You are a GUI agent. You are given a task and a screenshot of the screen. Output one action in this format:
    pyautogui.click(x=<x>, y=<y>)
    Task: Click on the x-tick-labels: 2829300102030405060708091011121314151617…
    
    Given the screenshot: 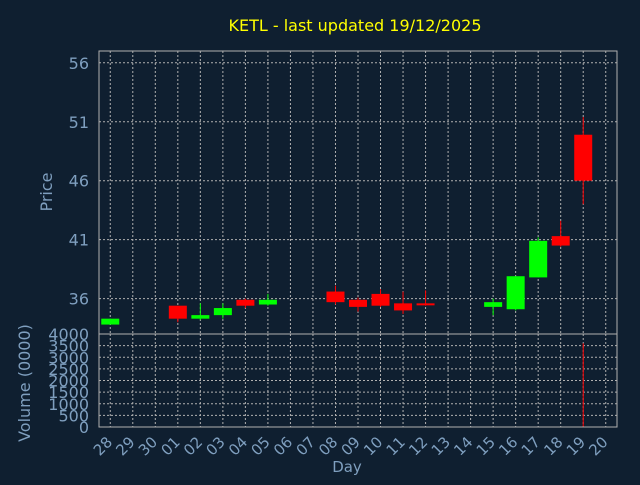 What is the action you would take?
    pyautogui.click(x=351, y=446)
    